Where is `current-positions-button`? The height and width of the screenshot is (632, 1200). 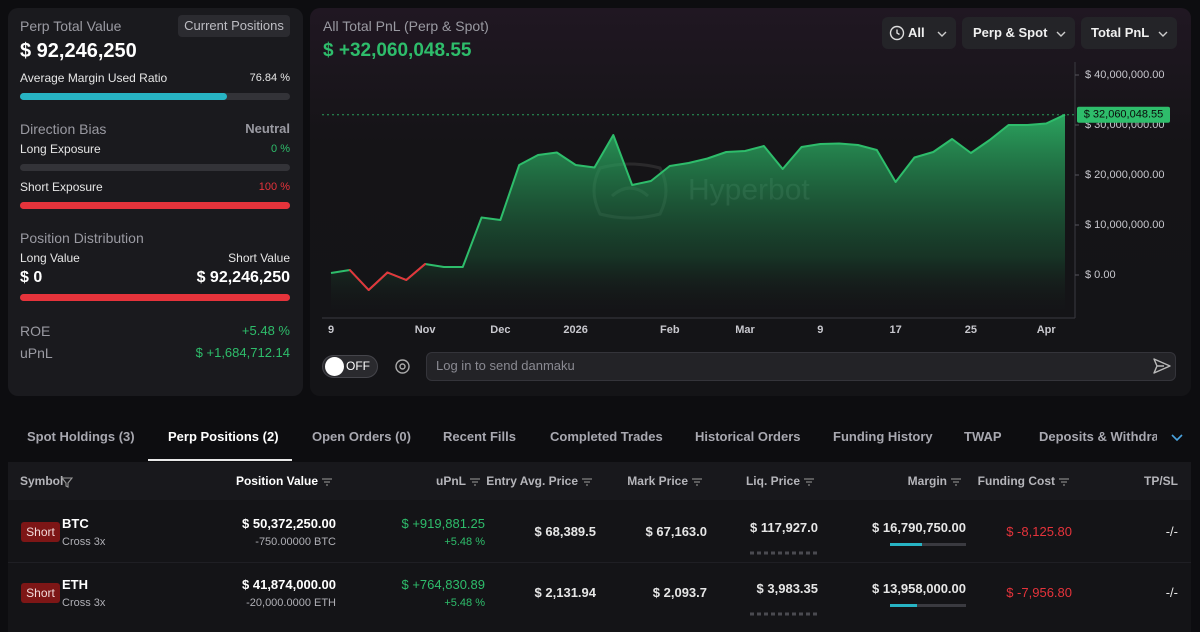
current-positions-button is located at coordinates (234, 26).